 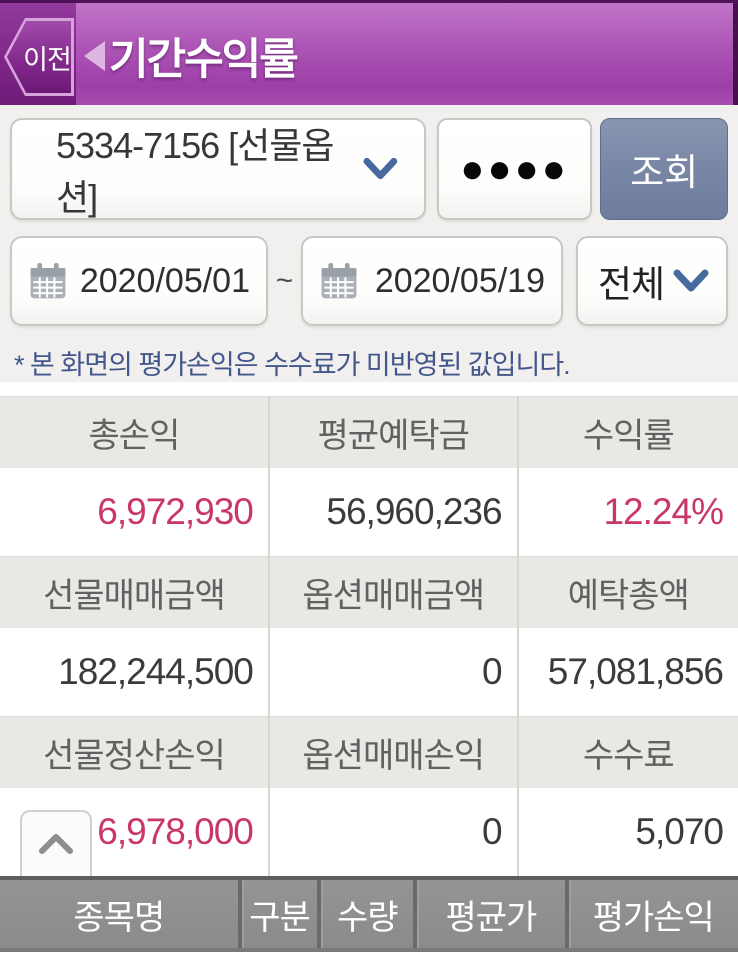 I want to click on back-arrow-tag-icon: 이전, so click(x=39, y=57).